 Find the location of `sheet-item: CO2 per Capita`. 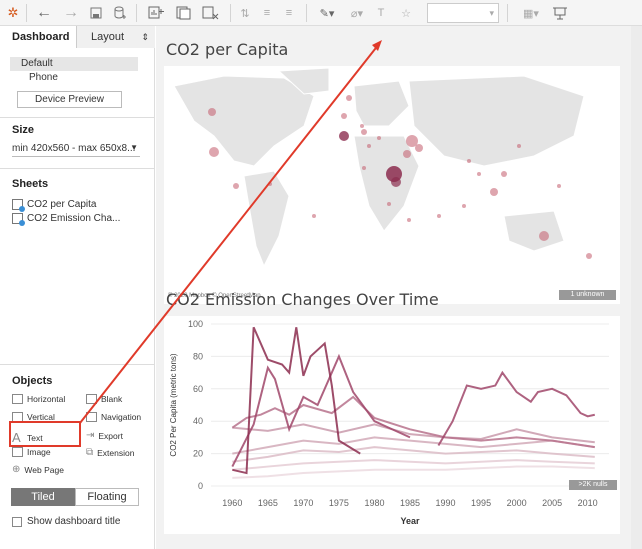

sheet-item: CO2 per Capita is located at coordinates (54, 205).